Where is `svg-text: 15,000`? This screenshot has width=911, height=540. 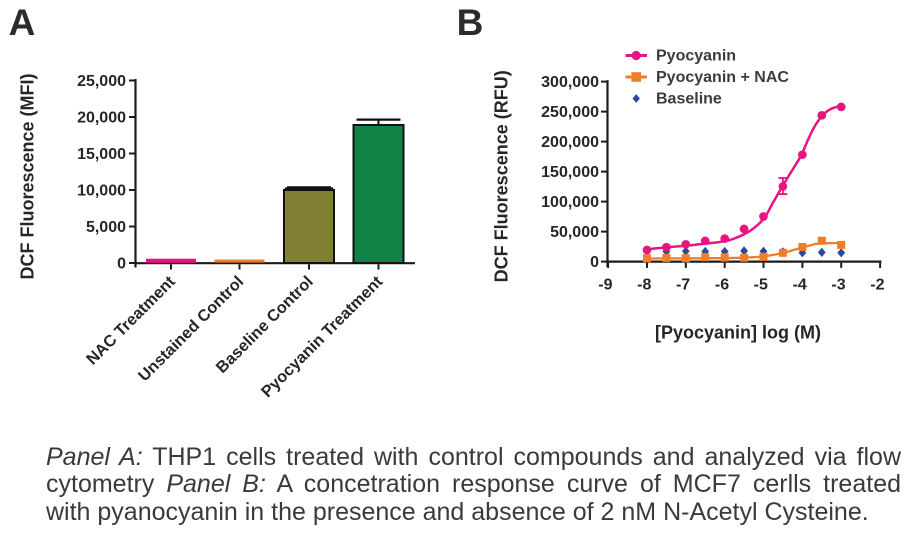 svg-text: 15,000 is located at coordinates (101, 154).